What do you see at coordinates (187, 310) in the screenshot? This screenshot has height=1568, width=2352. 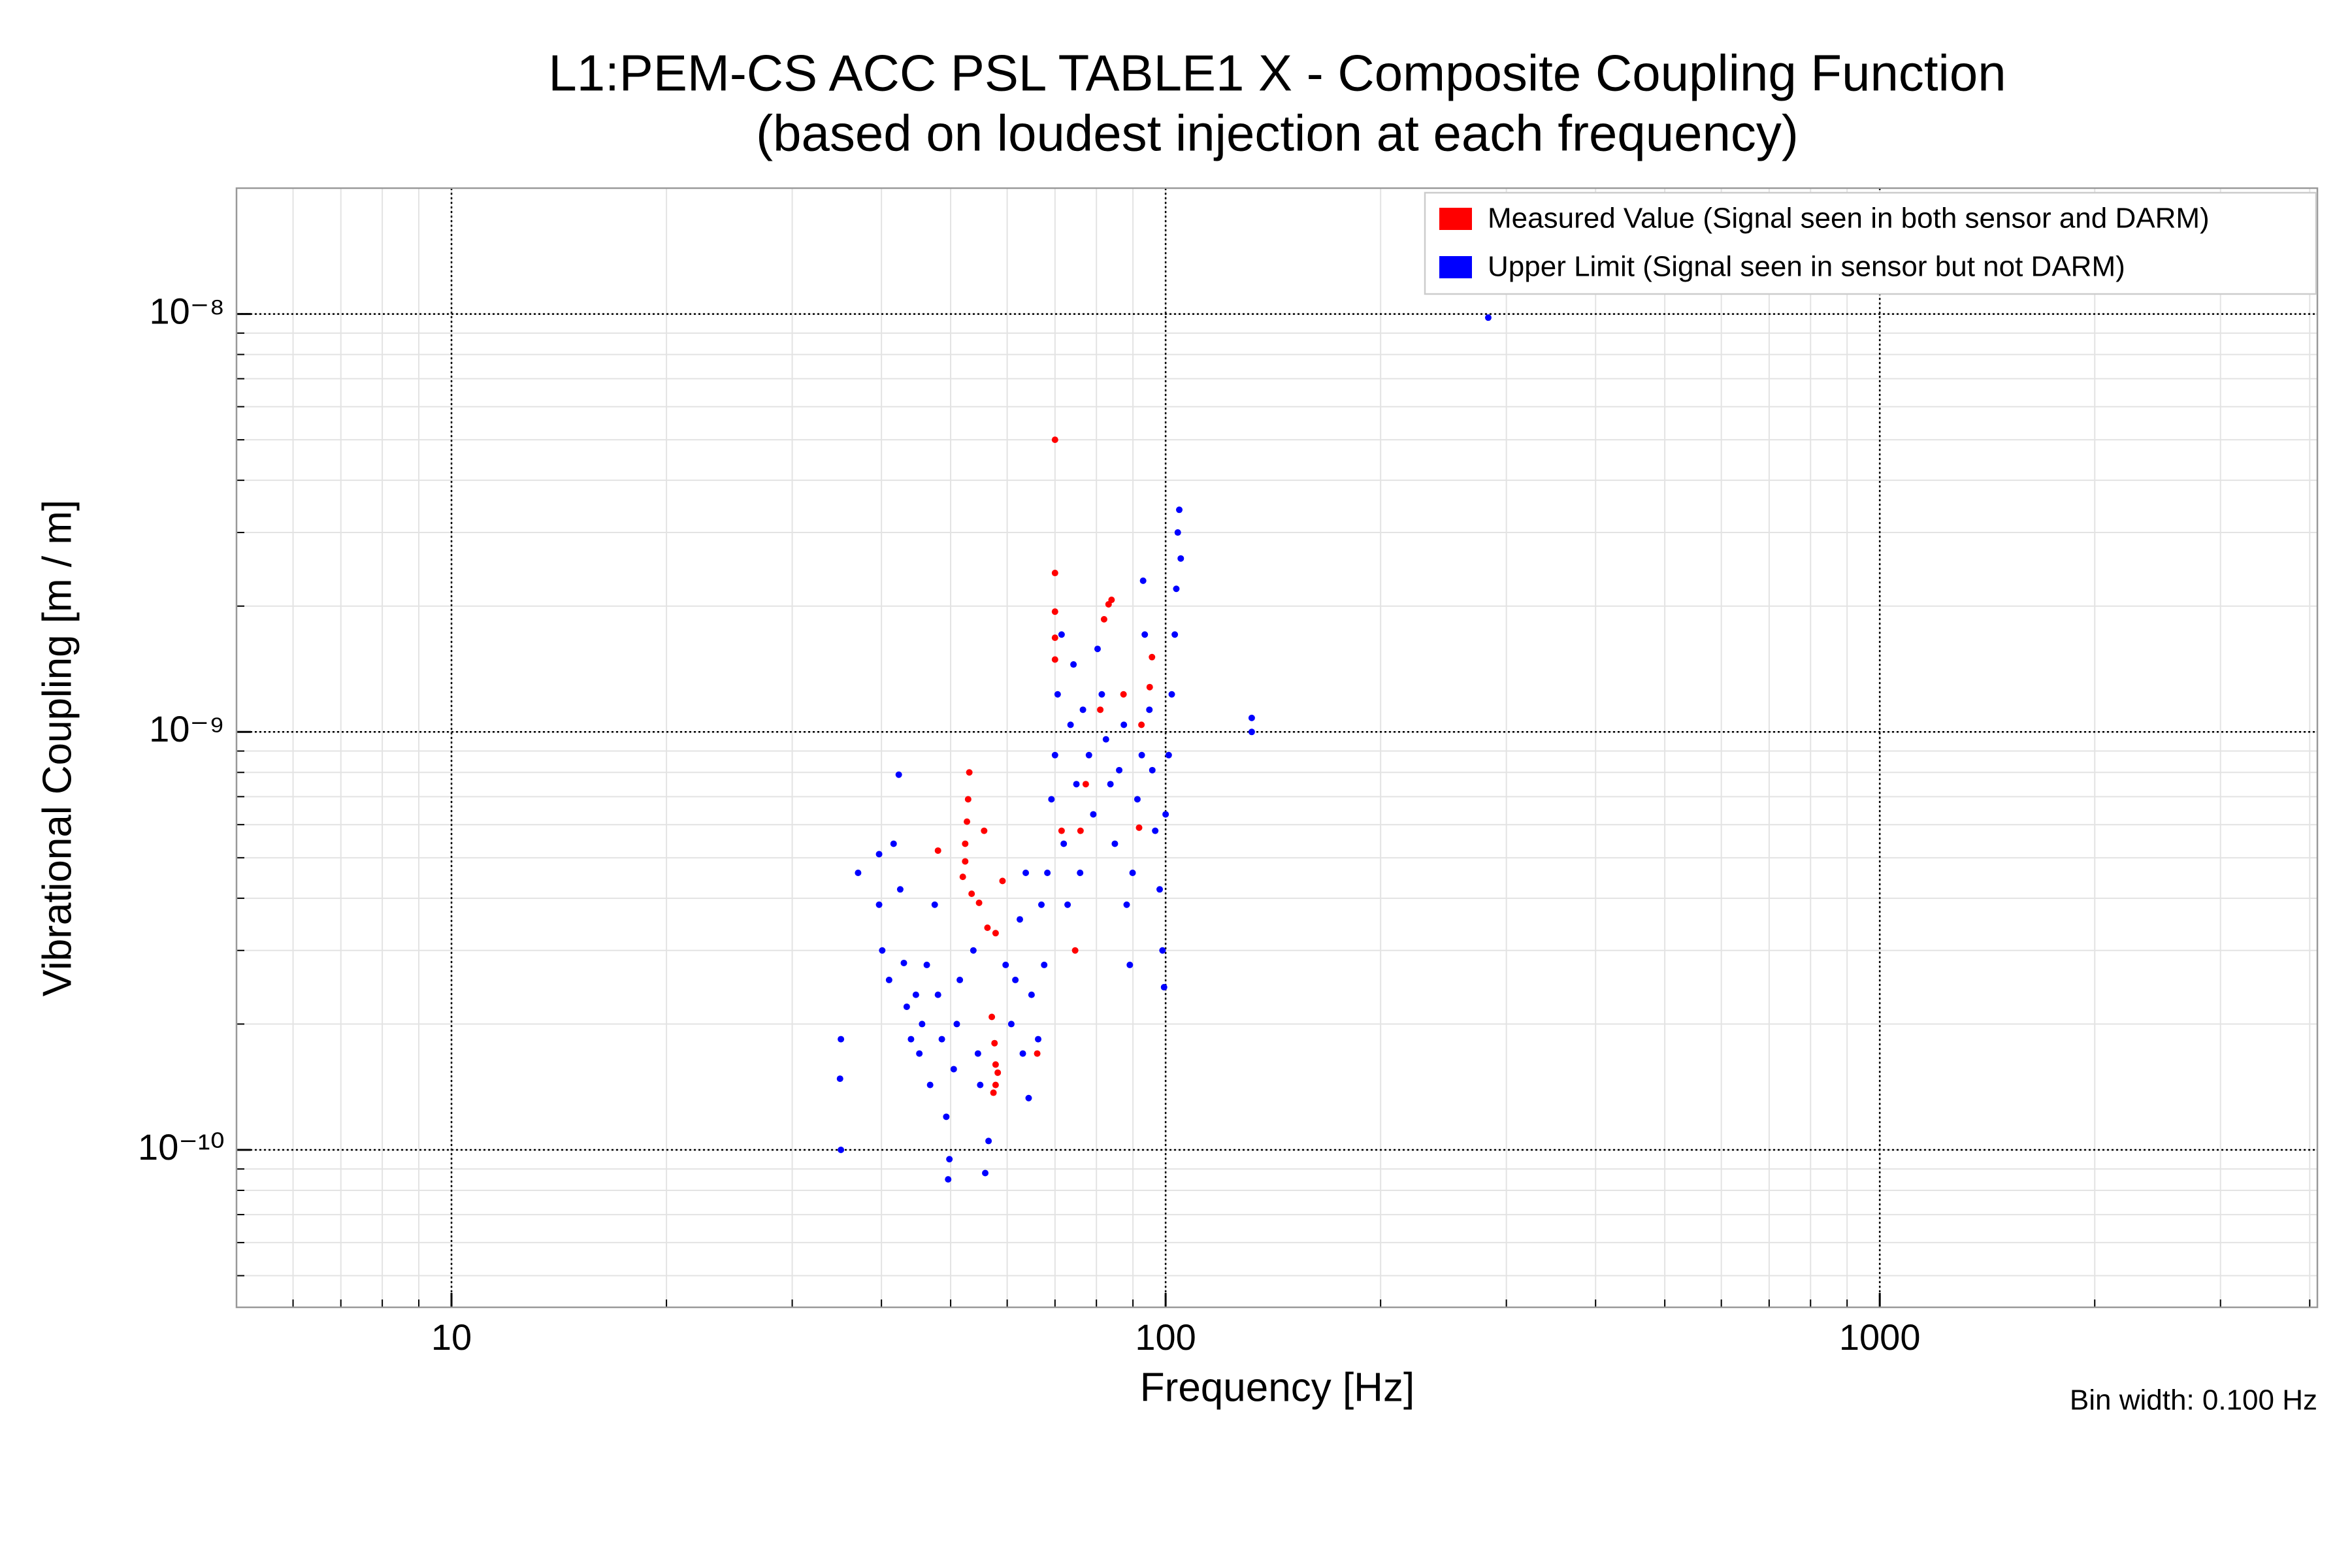 I see `y-tick-label: 10⁻⁸` at bounding box center [187, 310].